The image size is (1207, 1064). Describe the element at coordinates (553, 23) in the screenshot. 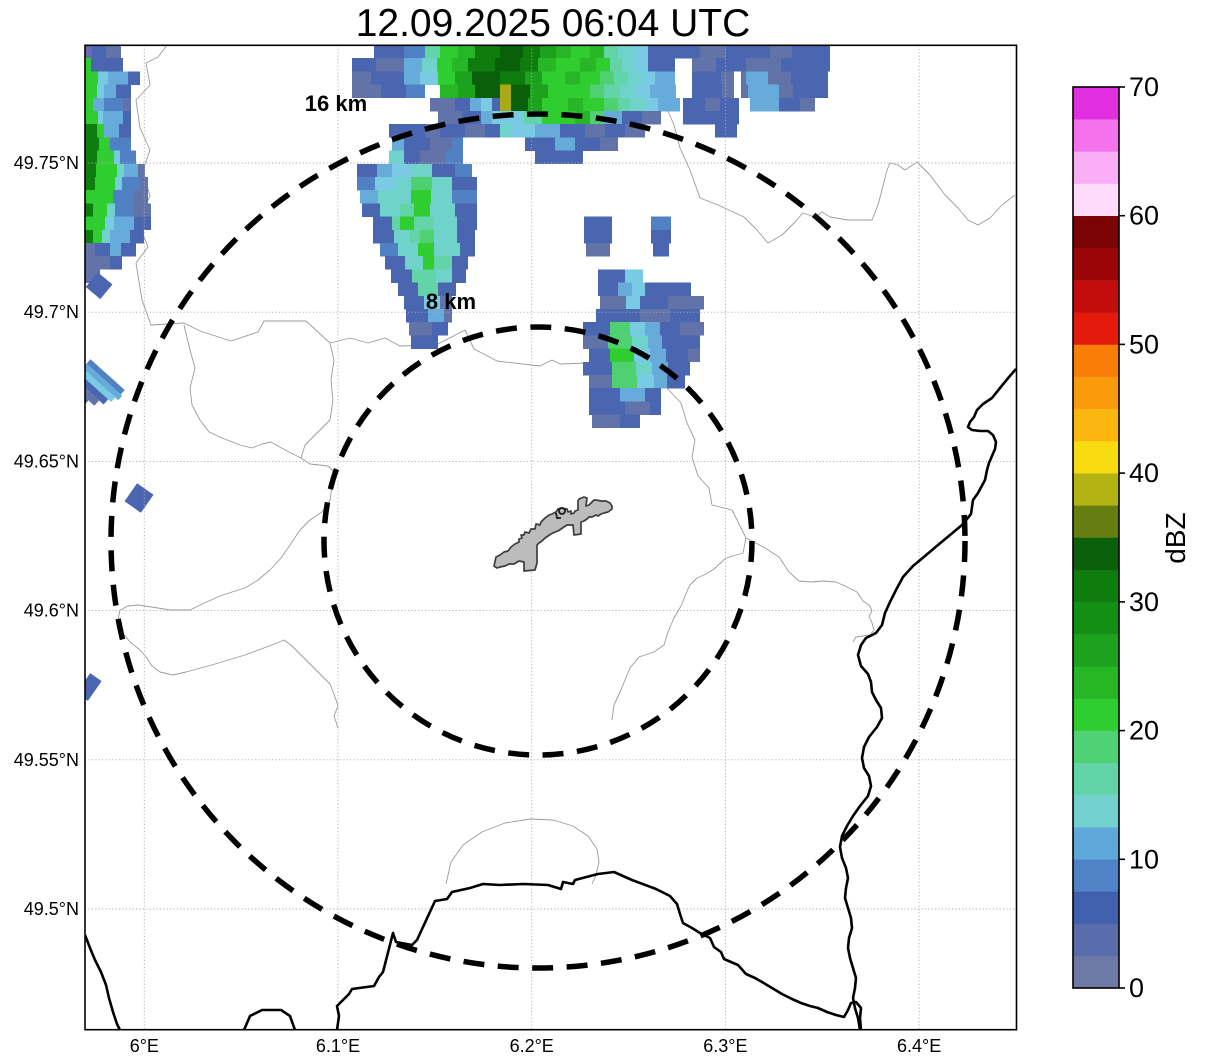

I see `svg-text: 12.09.2025 06:04 UTC` at that location.